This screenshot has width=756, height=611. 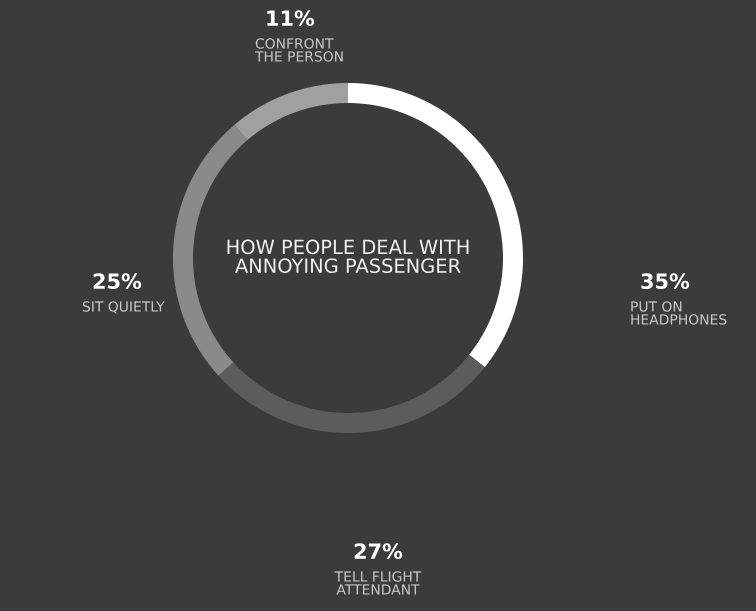 I want to click on data-label: 25%, so click(x=118, y=281).